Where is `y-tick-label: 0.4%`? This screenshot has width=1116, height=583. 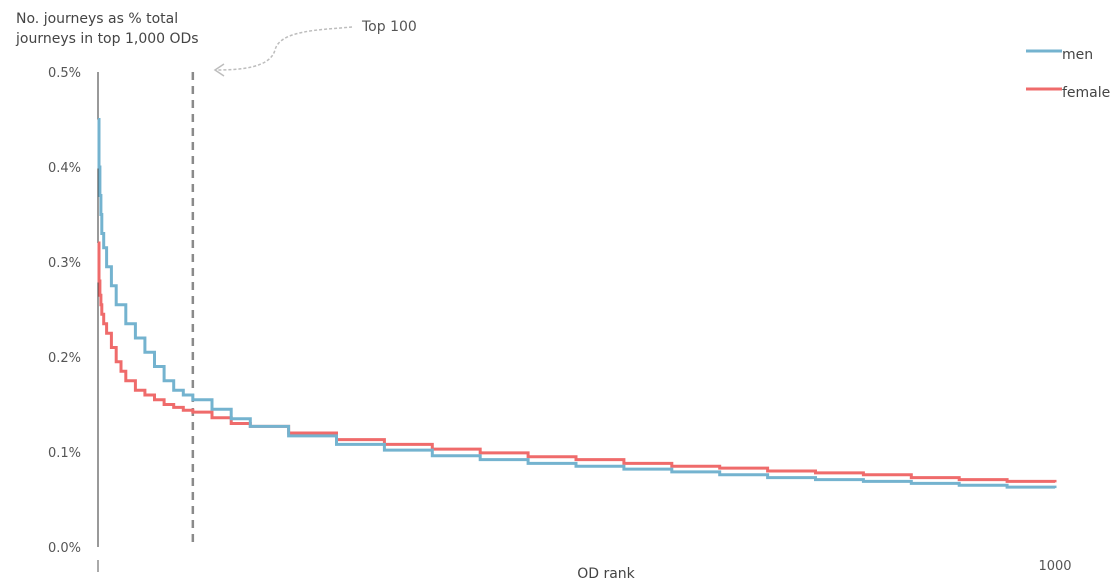
y-tick-label: 0.4% is located at coordinates (64, 168).